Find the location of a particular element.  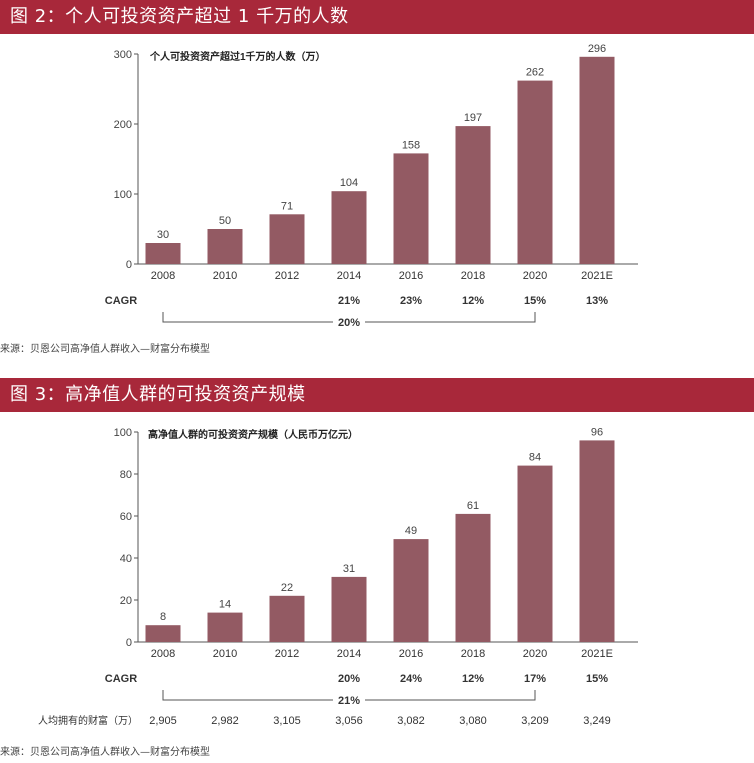

wealth-label: 人均拥有的财富（万） is located at coordinates (88, 720).